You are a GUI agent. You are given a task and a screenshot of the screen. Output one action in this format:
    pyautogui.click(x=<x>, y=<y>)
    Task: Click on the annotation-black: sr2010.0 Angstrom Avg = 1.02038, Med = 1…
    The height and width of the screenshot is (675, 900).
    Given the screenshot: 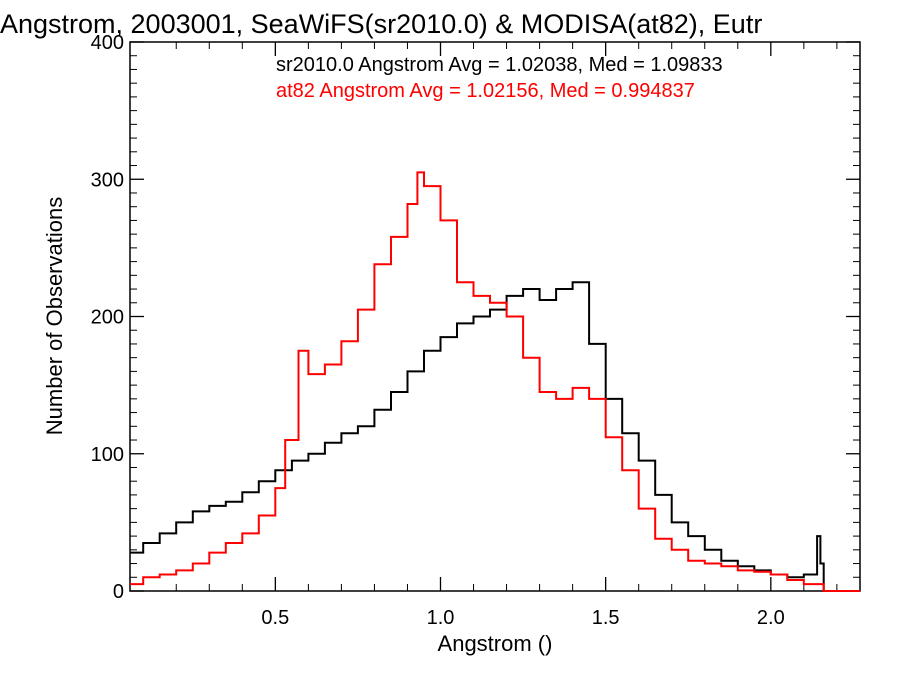 What is the action you would take?
    pyautogui.click(x=499, y=65)
    